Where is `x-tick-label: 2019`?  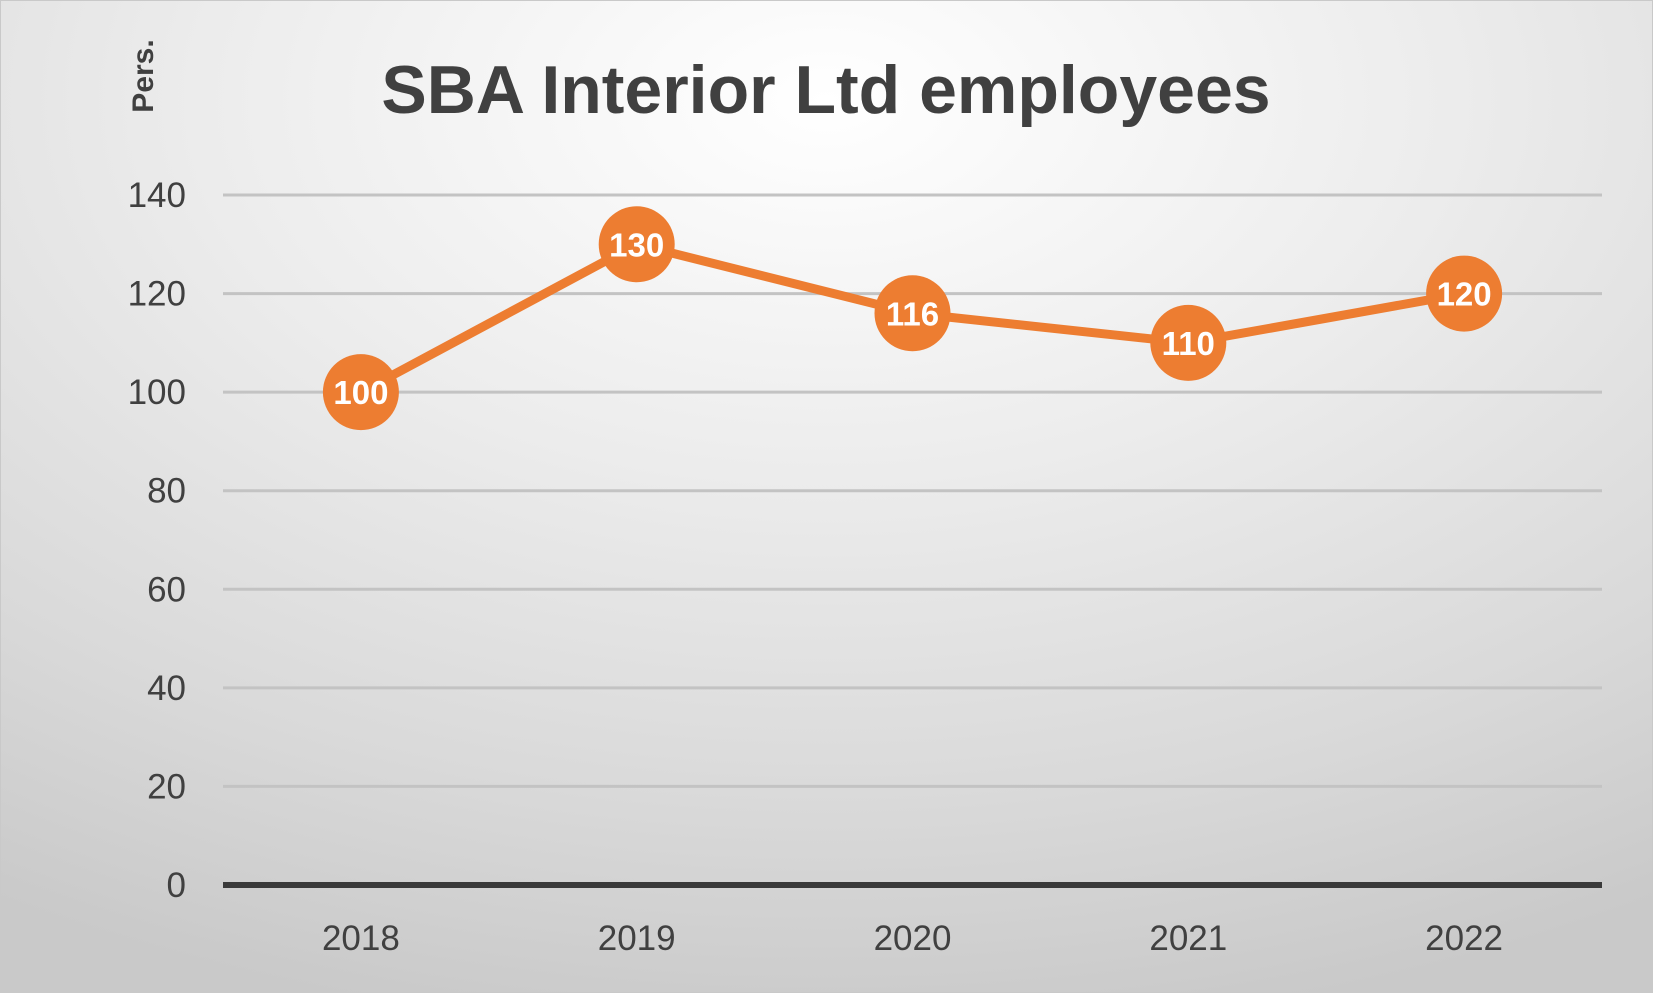 x-tick-label: 2019 is located at coordinates (637, 938).